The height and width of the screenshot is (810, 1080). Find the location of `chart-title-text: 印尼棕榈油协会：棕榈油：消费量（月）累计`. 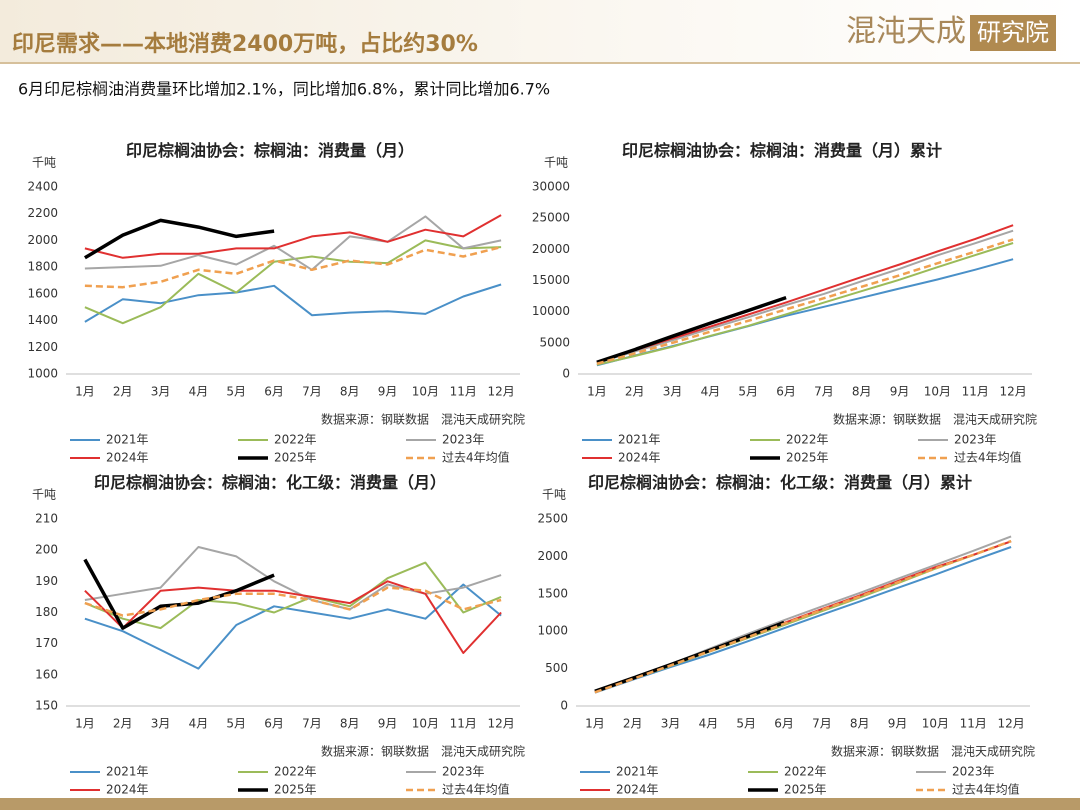

chart-title-text: 印尼棕榈油协会：棕榈油：消费量（月）累计 is located at coordinates (781, 150).